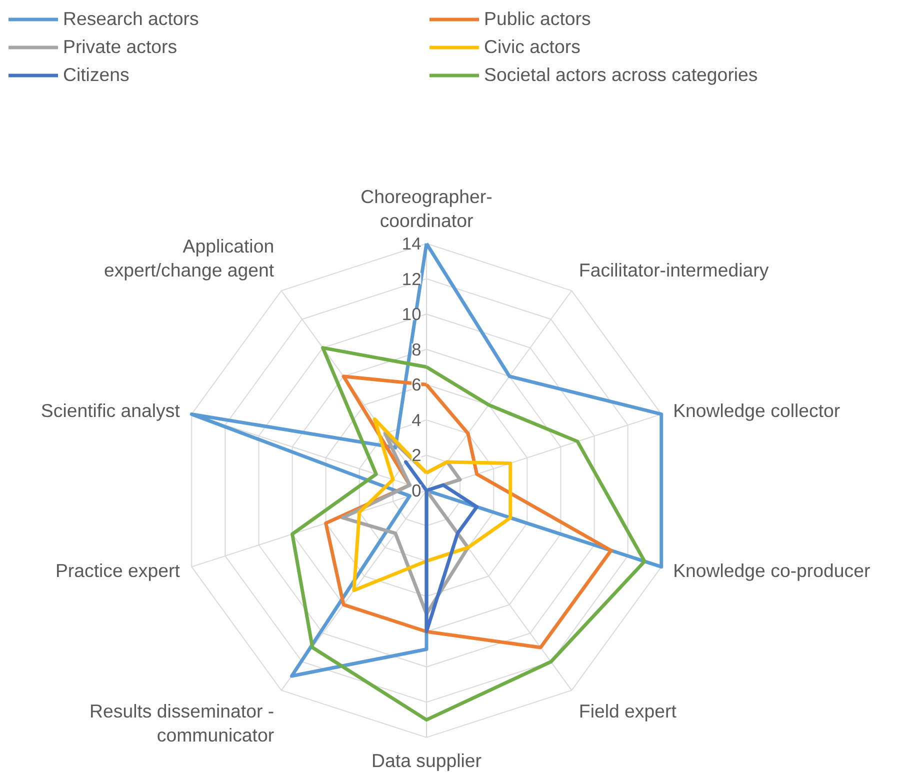  I want to click on spoke-label: Practice expert, so click(118, 571).